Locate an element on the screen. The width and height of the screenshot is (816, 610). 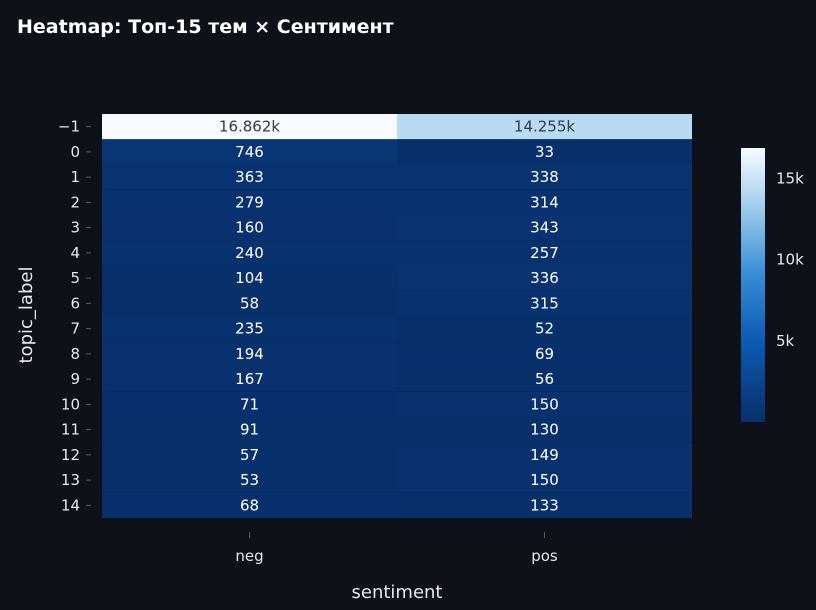
chart-title: Heatmap: Топ-15 тем × Сентимент is located at coordinates (205, 27).